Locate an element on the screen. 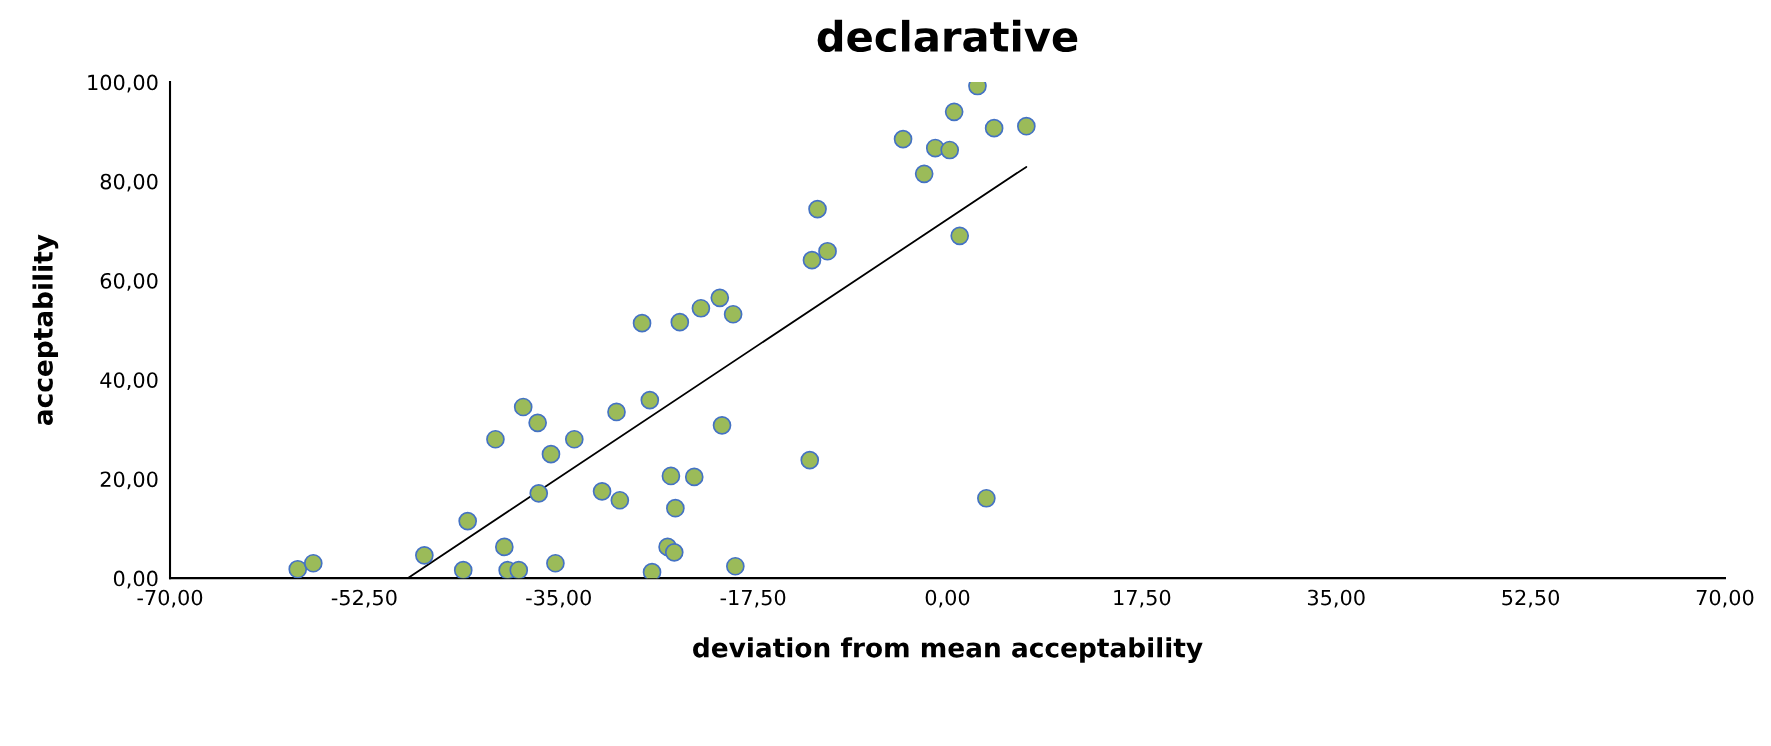 The image size is (1771, 746). y-tick-label: 60,00 is located at coordinates (129, 281).